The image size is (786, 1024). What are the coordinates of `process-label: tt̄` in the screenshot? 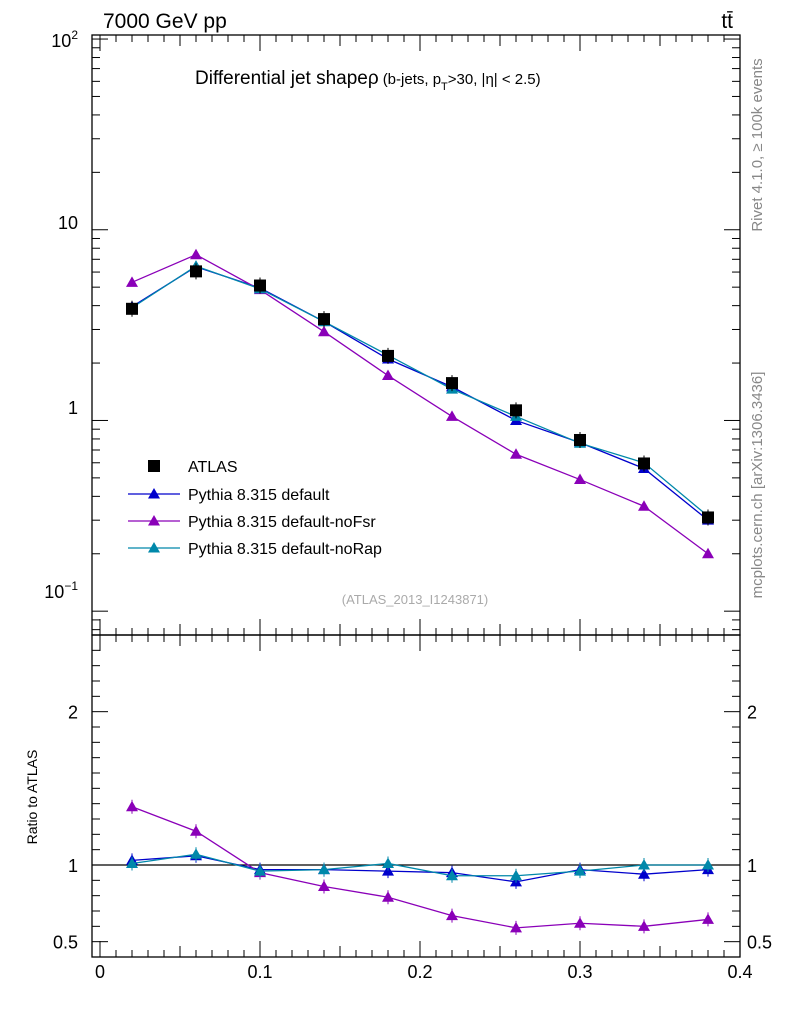 It's located at (727, 21).